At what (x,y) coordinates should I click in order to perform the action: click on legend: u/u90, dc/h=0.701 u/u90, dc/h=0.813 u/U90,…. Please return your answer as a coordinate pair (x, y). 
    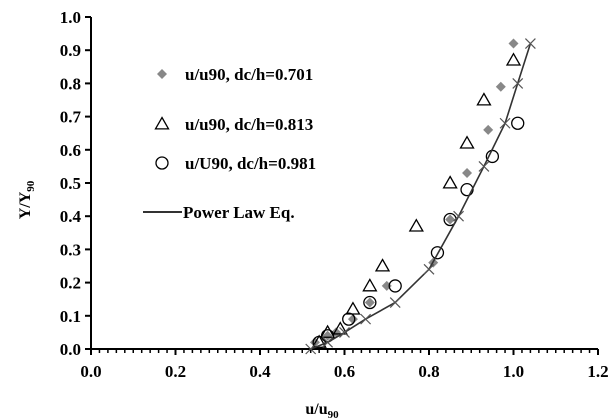
    Looking at the image, I should click on (229, 143).